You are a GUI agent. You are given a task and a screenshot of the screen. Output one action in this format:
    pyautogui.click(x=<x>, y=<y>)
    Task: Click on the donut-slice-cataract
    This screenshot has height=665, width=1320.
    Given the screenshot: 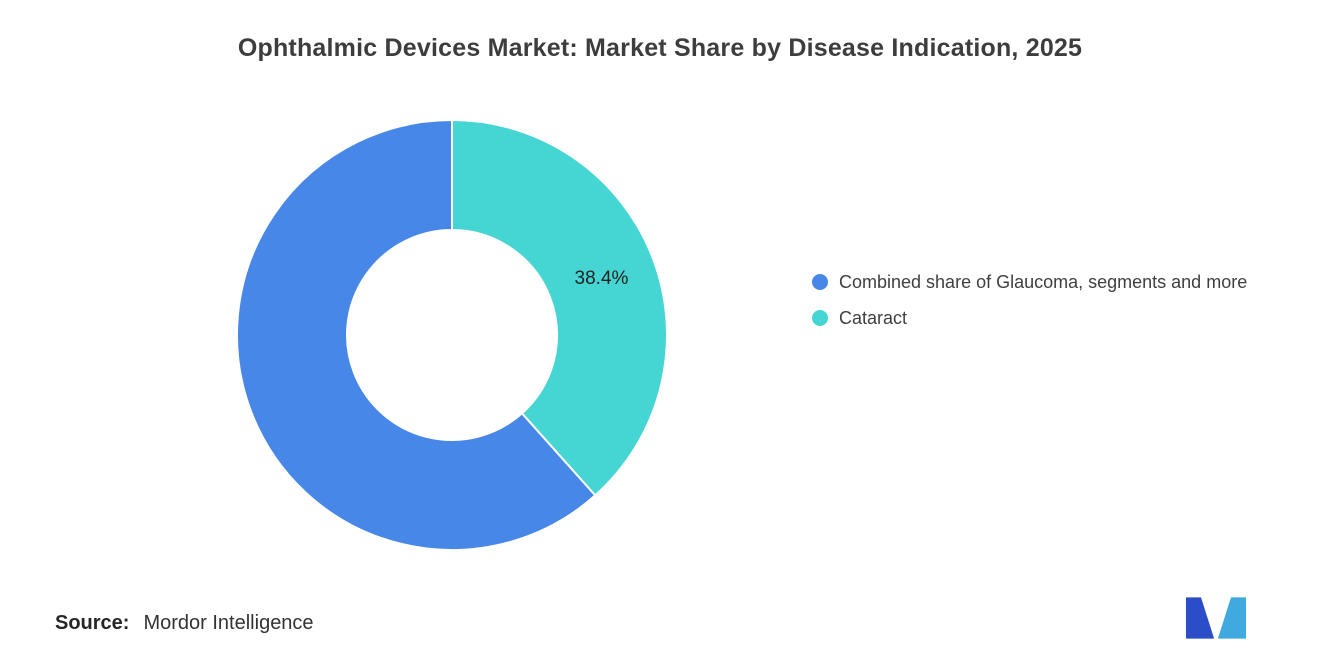 What is the action you would take?
    pyautogui.click(x=559, y=307)
    